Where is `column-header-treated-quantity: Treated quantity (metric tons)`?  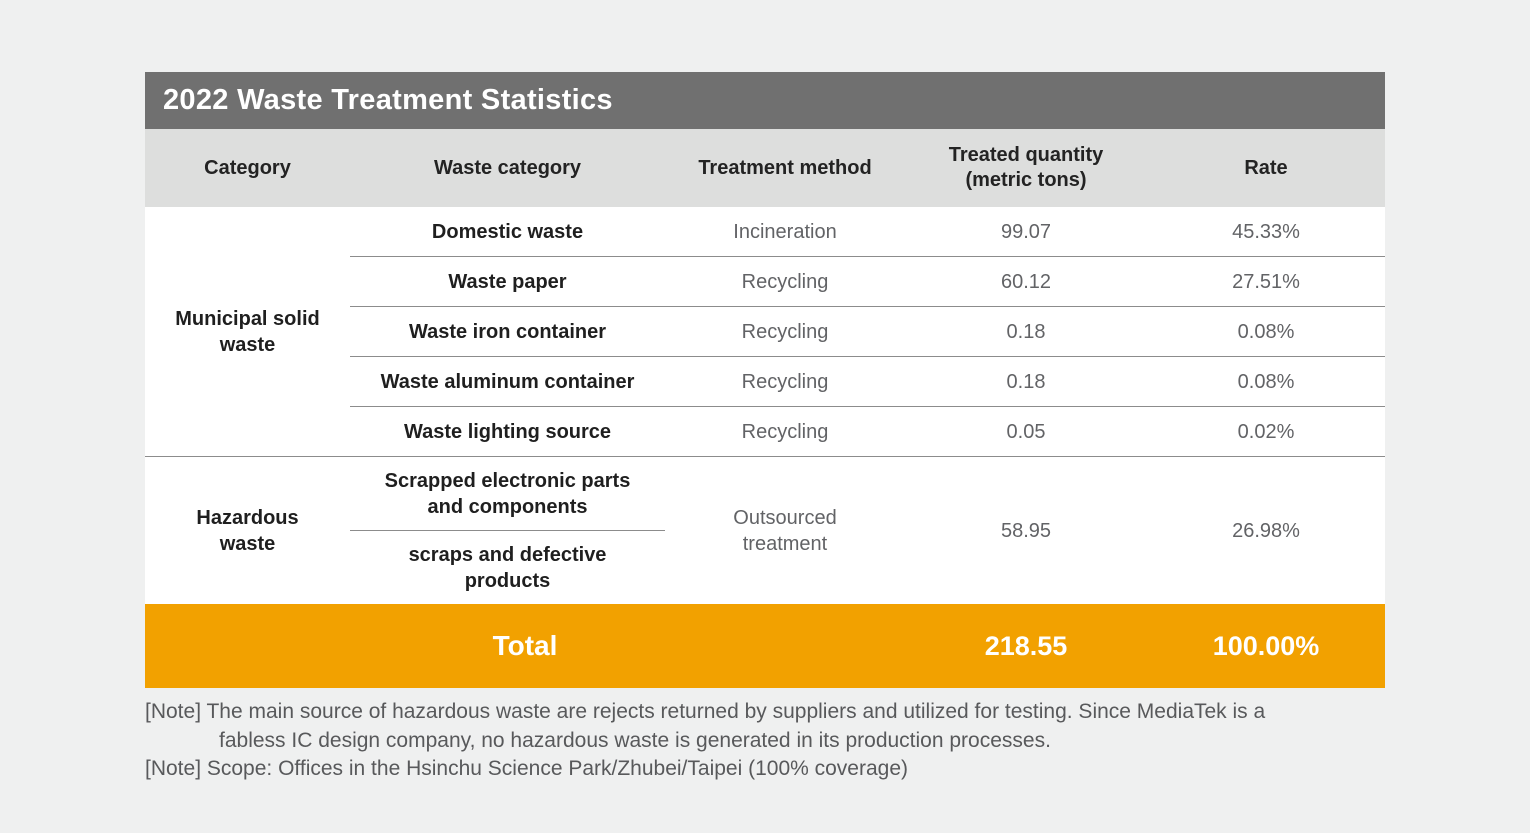
column-header-treated-quantity: Treated quantity (metric tons) is located at coordinates (1026, 168).